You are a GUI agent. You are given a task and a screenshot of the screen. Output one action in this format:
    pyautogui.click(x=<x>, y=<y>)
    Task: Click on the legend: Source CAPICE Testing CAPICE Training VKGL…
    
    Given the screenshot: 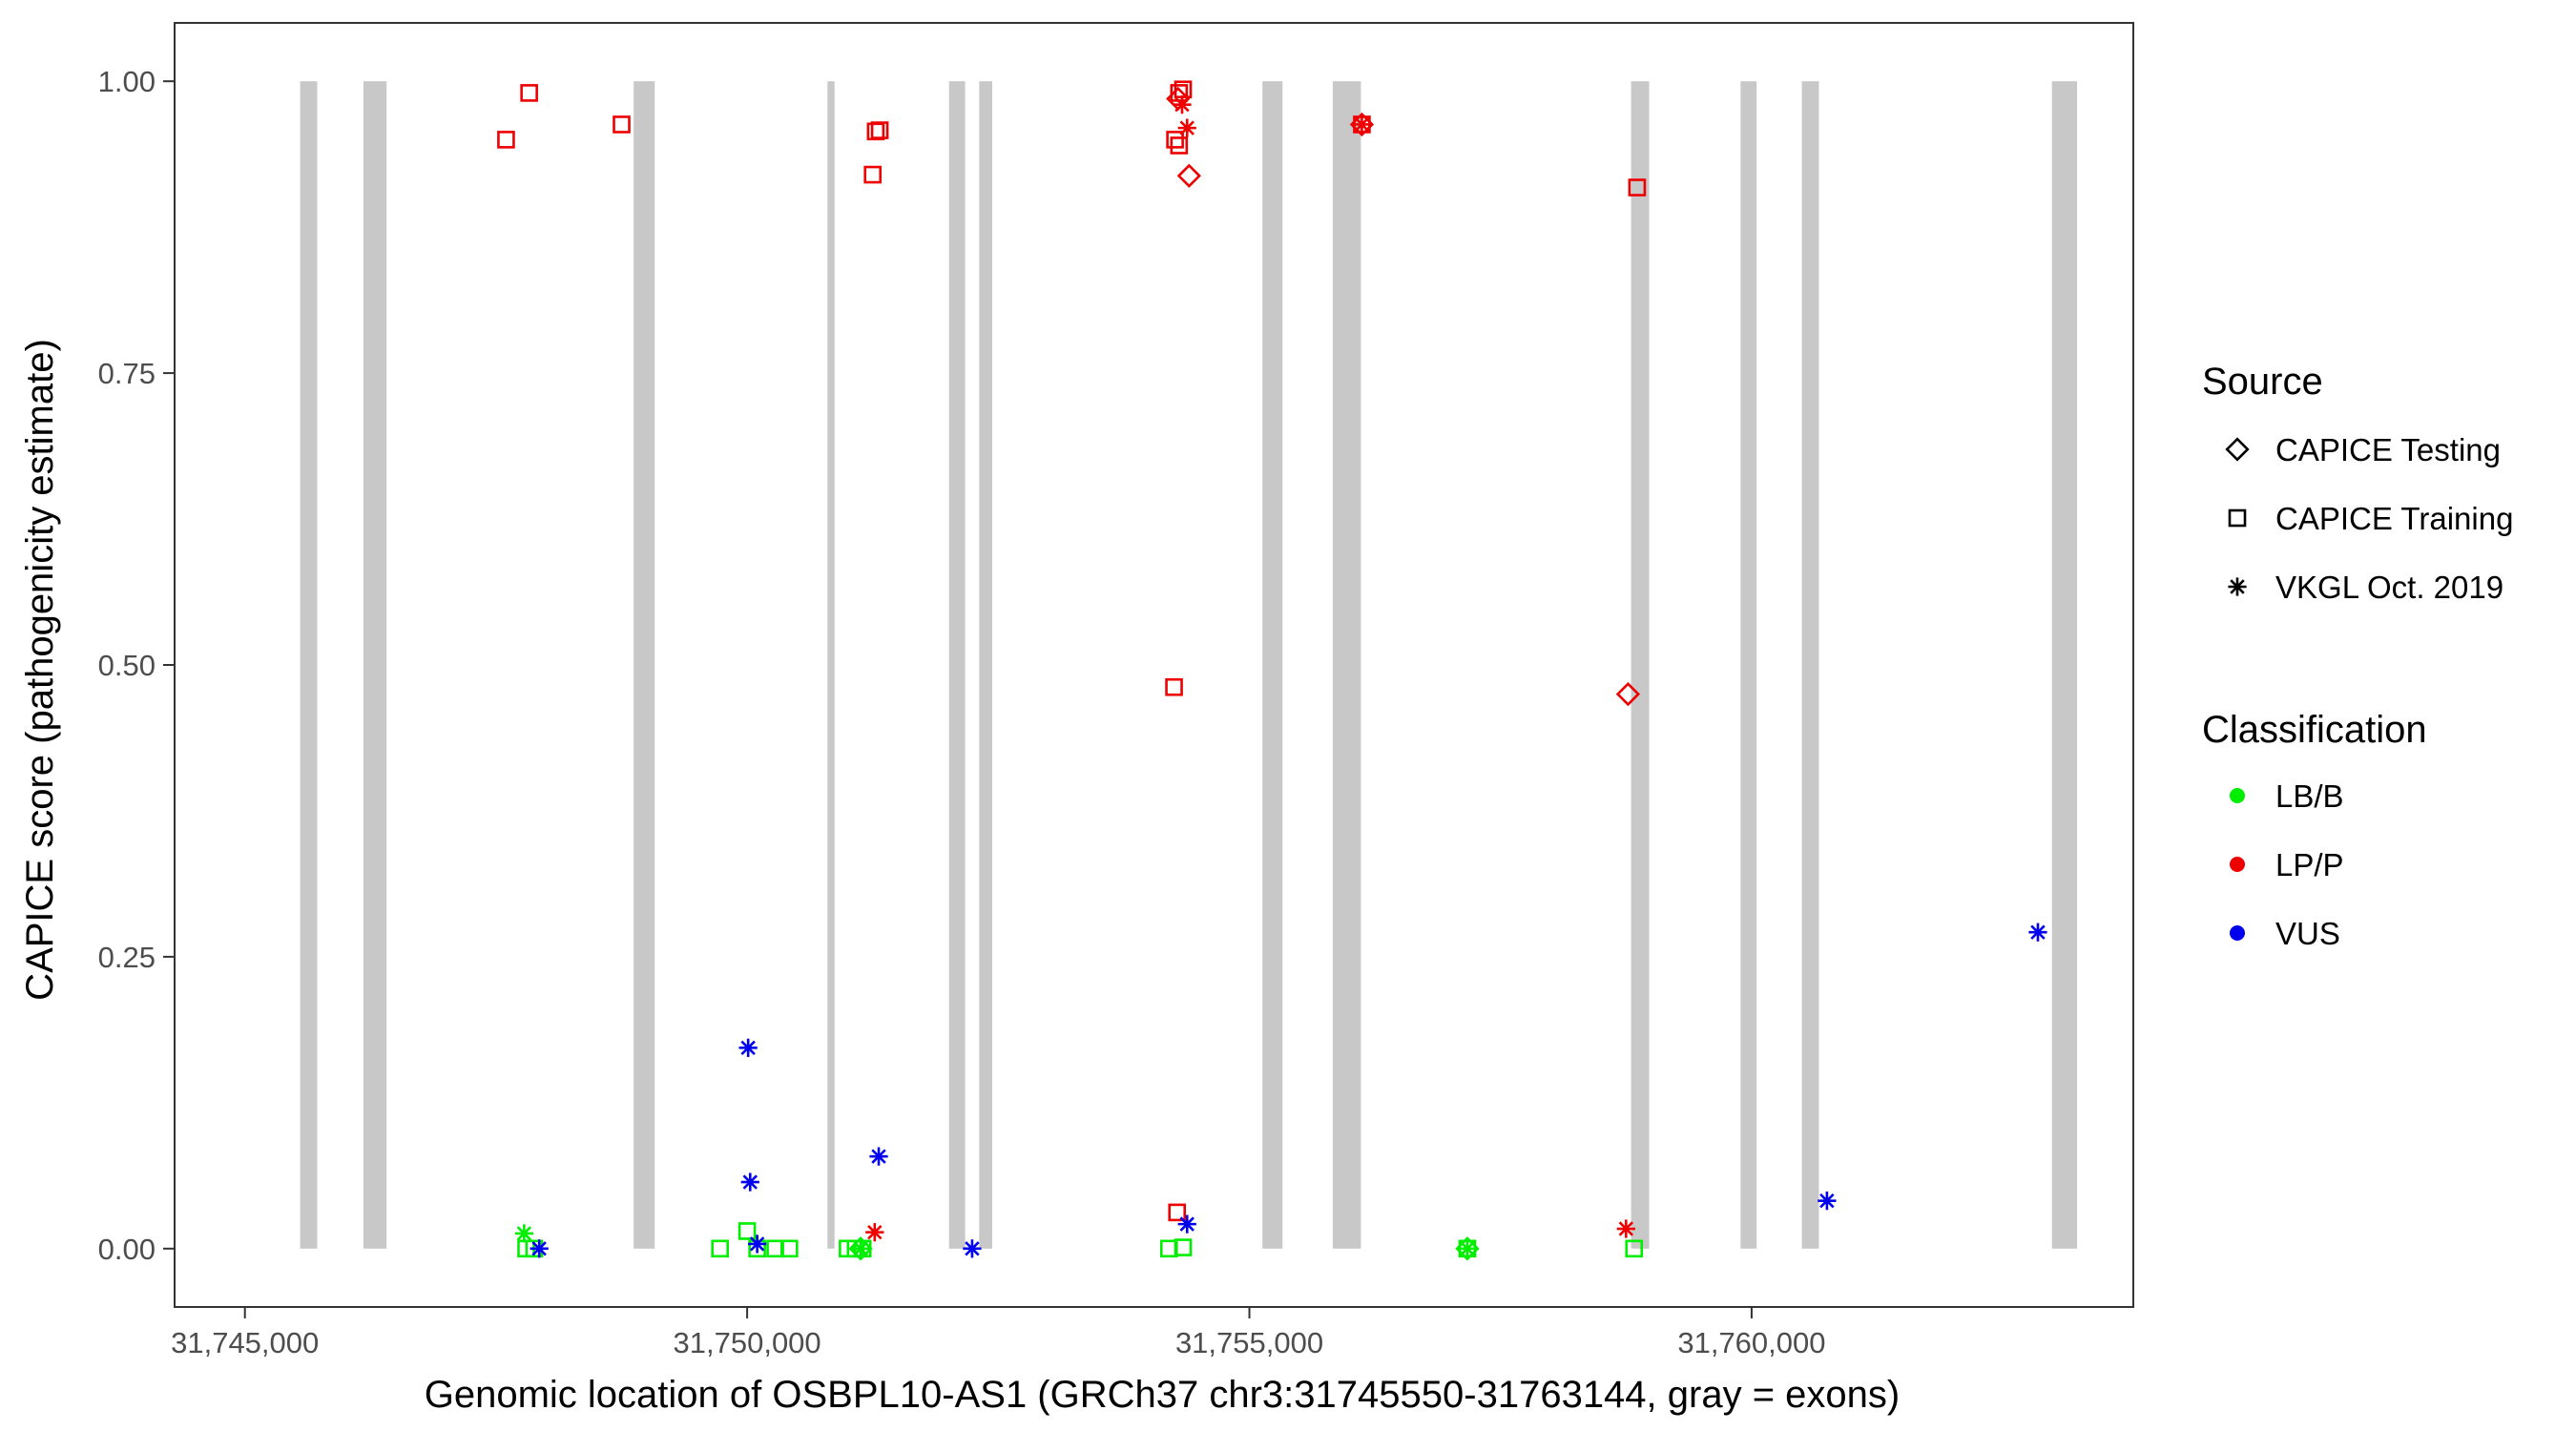 What is the action you would take?
    pyautogui.click(x=2357, y=656)
    